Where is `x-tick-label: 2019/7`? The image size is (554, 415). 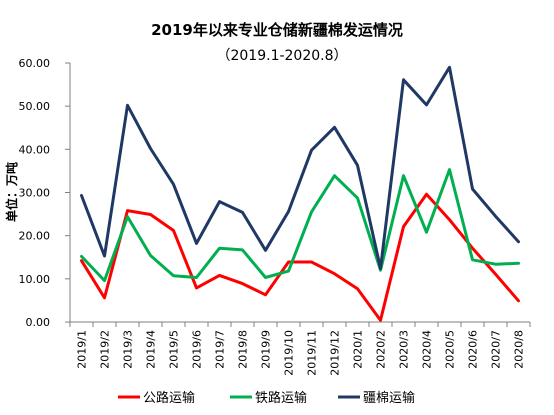
x-tick-label: 2019/7 is located at coordinates (220, 349).